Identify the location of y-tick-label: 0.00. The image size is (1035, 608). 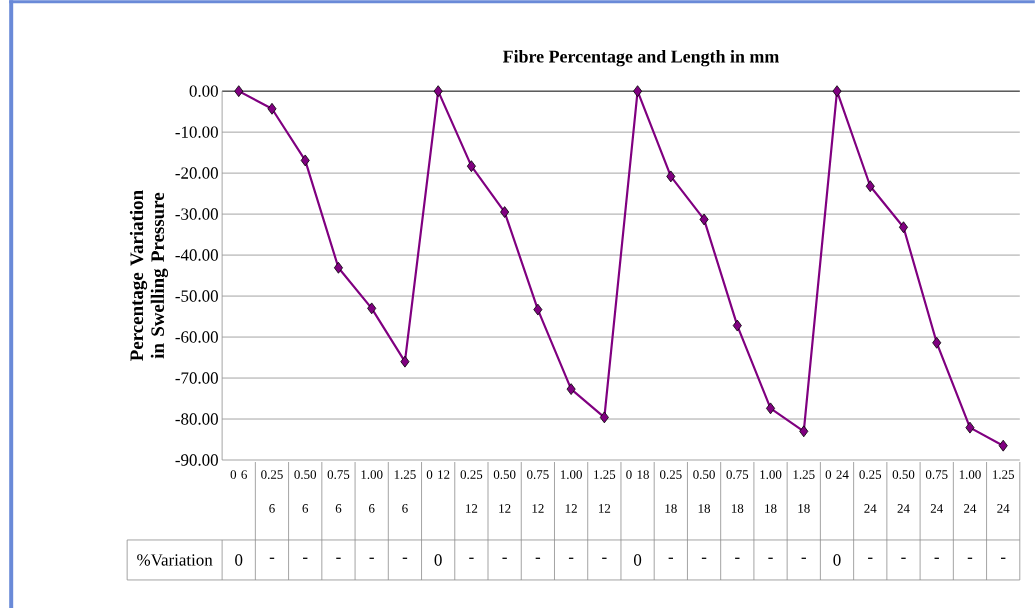
(203, 91).